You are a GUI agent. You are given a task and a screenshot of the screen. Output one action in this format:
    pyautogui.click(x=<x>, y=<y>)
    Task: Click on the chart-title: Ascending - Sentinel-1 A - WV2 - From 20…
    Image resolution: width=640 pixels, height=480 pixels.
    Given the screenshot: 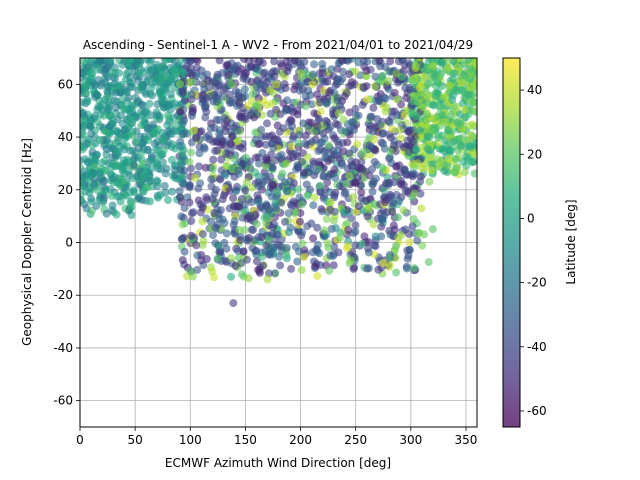 What is the action you would take?
    pyautogui.click(x=278, y=45)
    